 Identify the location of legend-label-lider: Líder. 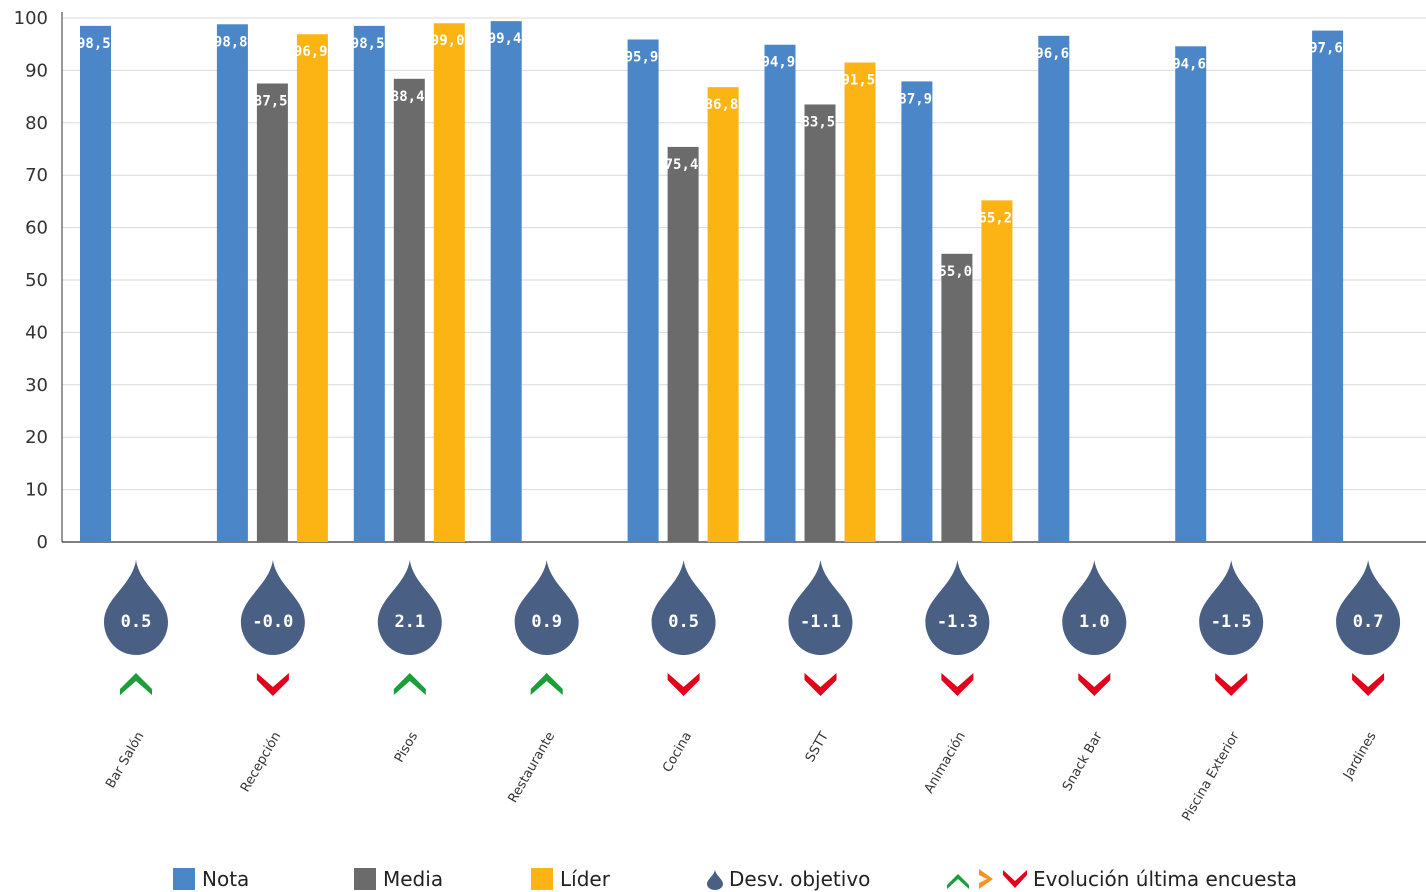
(585, 879).